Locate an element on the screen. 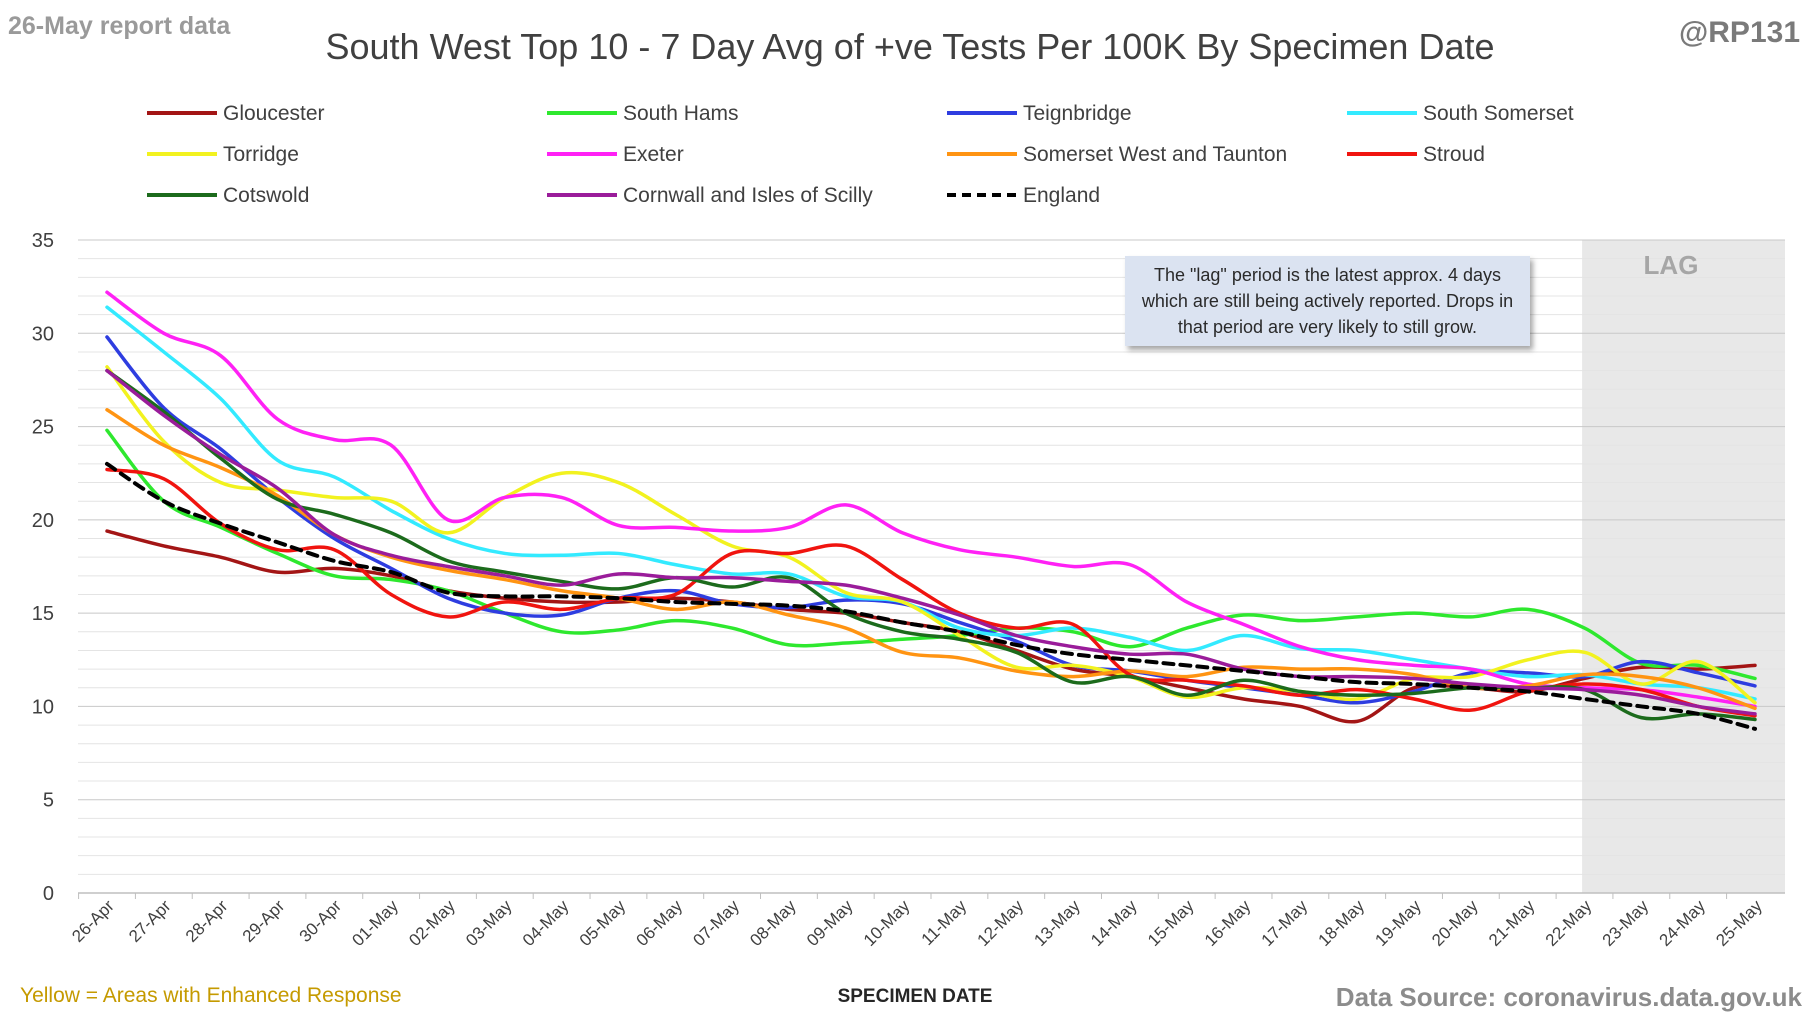 The width and height of the screenshot is (1820, 1022). x-tick-label: 26-Apr is located at coordinates (93, 921).